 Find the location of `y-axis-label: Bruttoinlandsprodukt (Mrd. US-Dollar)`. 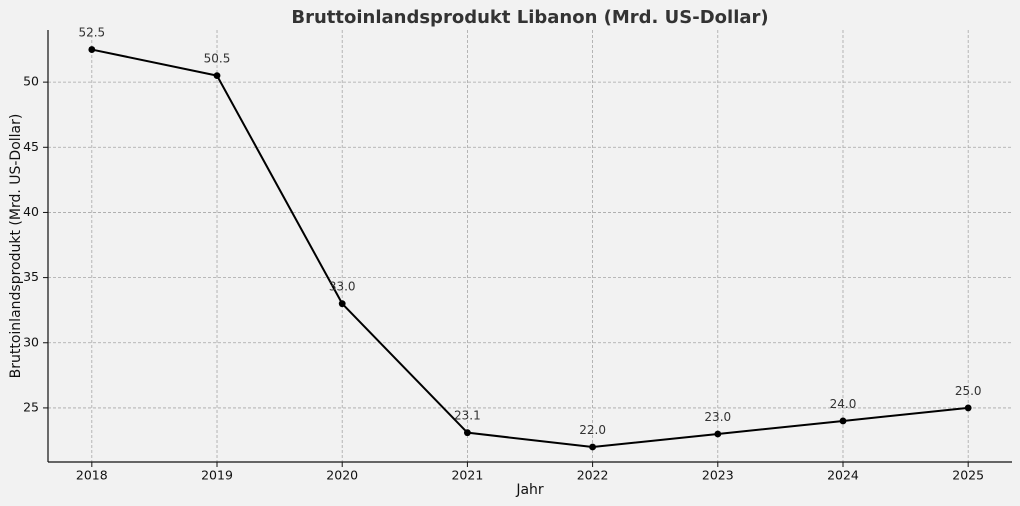

y-axis-label: Bruttoinlandsprodukt (Mrd. US-Dollar) is located at coordinates (16, 246).